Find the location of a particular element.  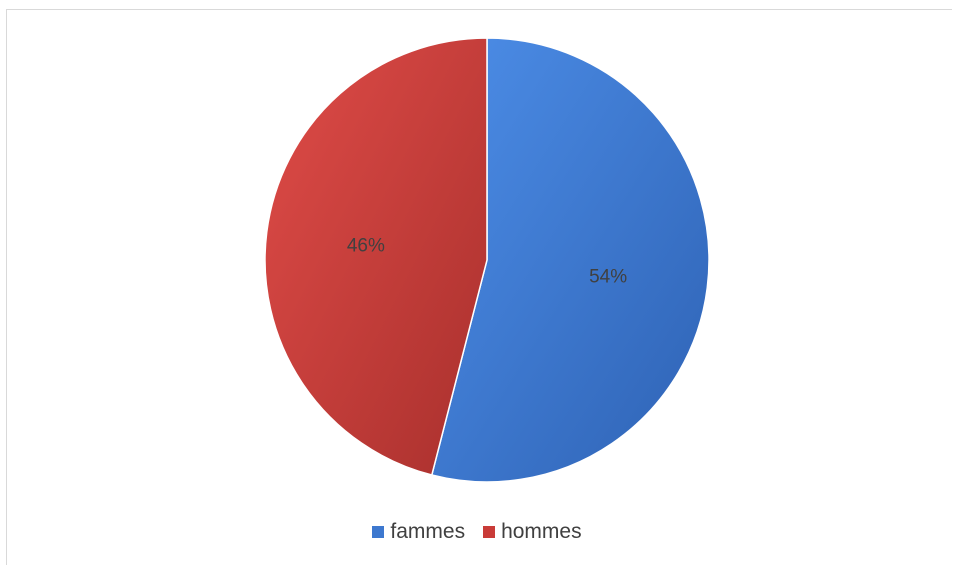

legend-label-fammes: fammes is located at coordinates (428, 531).